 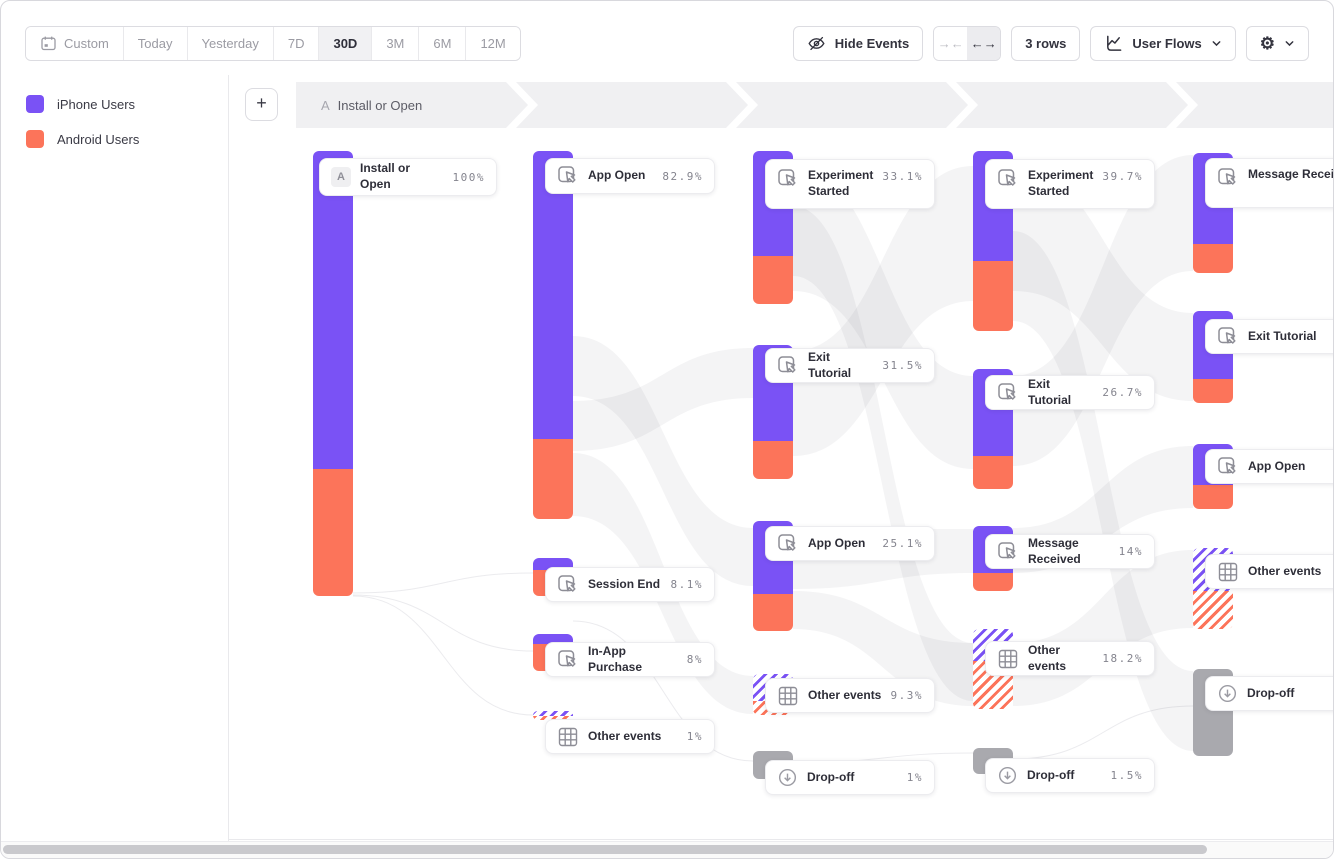 What do you see at coordinates (1277, 43) in the screenshot?
I see `settings-button: ⚙` at bounding box center [1277, 43].